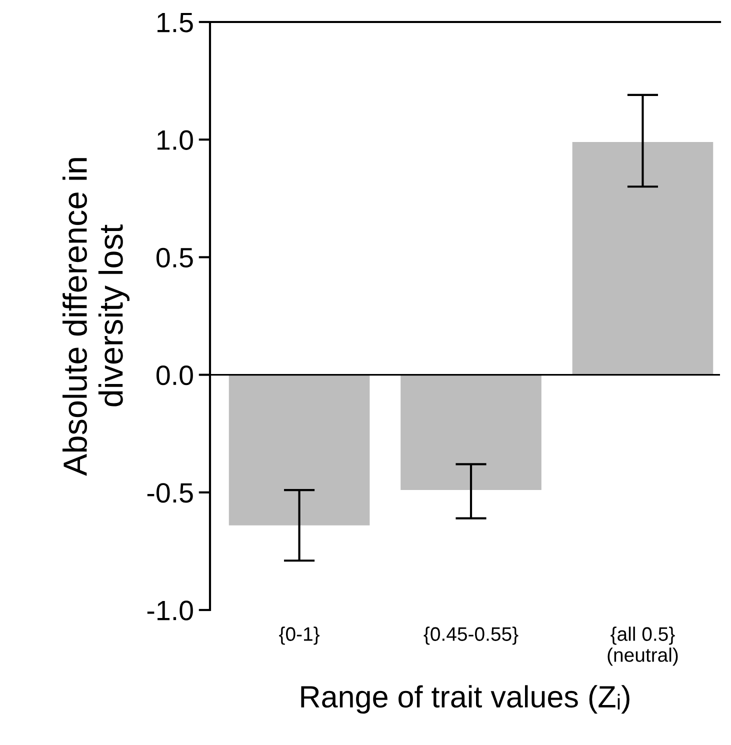 The width and height of the screenshot is (731, 745). I want to click on y-tick-label: -1.0, so click(170, 610).